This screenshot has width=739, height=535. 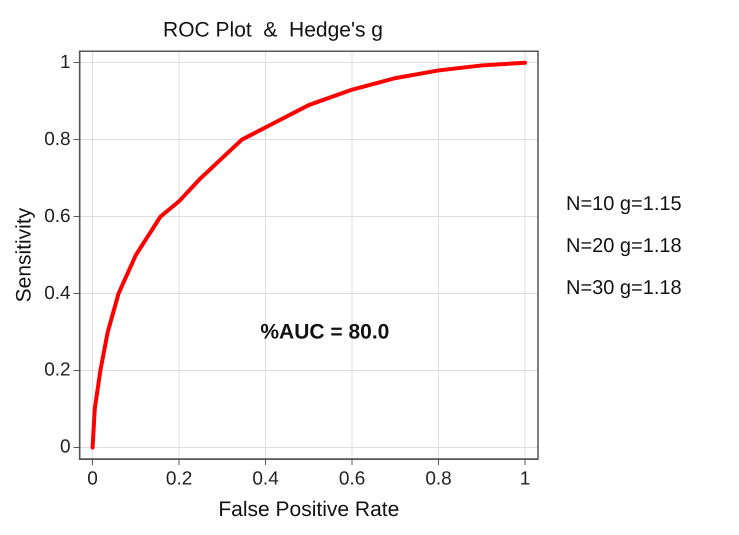 What do you see at coordinates (352, 479) in the screenshot?
I see `x-tick-label: 0.6` at bounding box center [352, 479].